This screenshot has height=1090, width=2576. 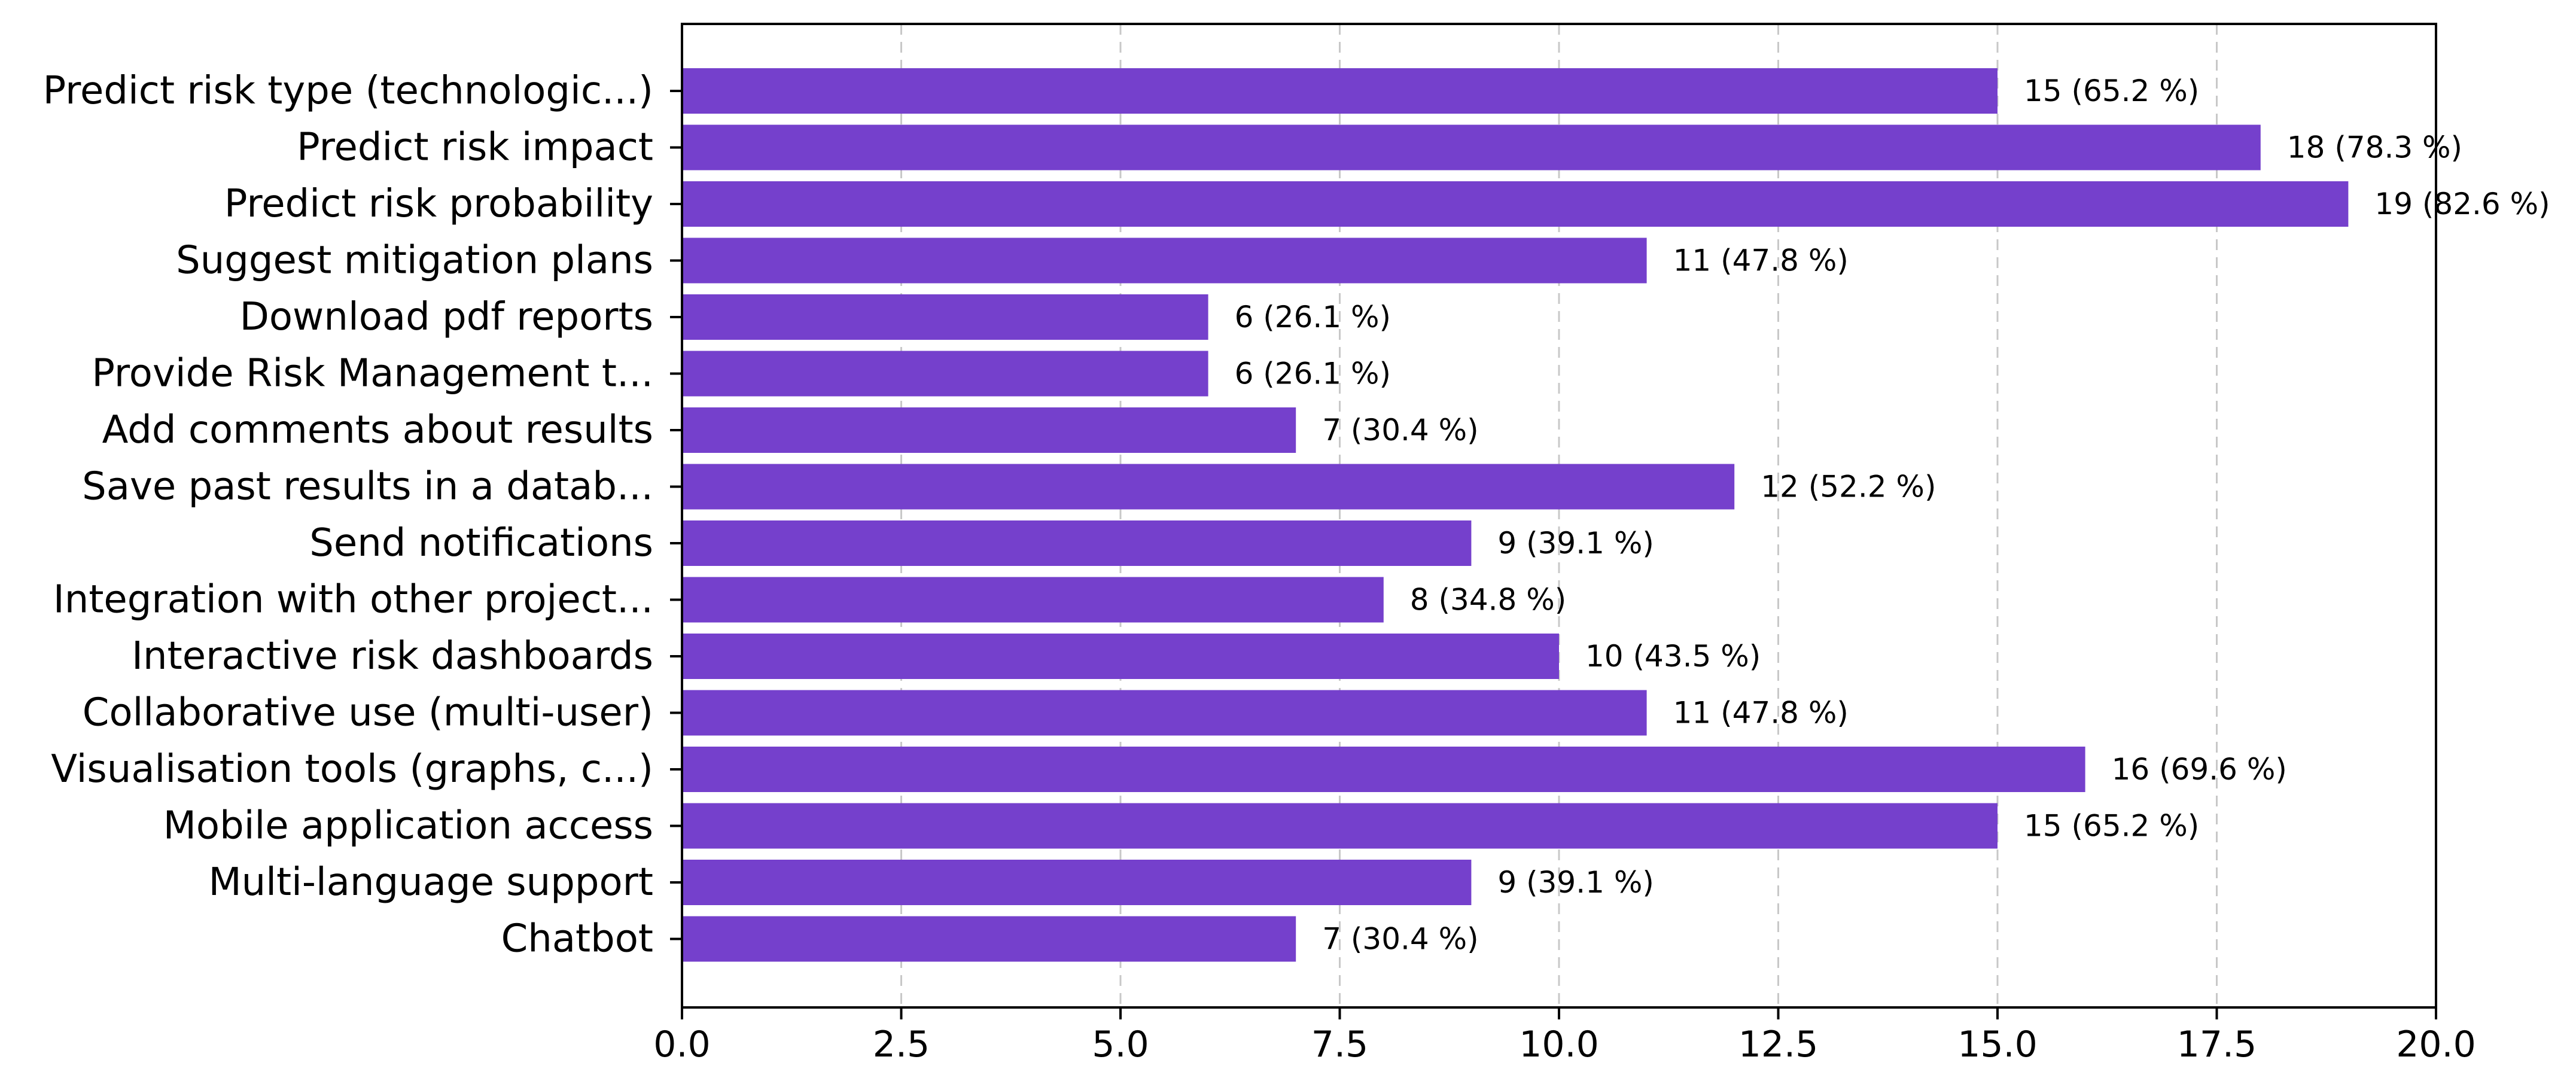 What do you see at coordinates (377, 430) in the screenshot?
I see `category-label: Add comments about results` at bounding box center [377, 430].